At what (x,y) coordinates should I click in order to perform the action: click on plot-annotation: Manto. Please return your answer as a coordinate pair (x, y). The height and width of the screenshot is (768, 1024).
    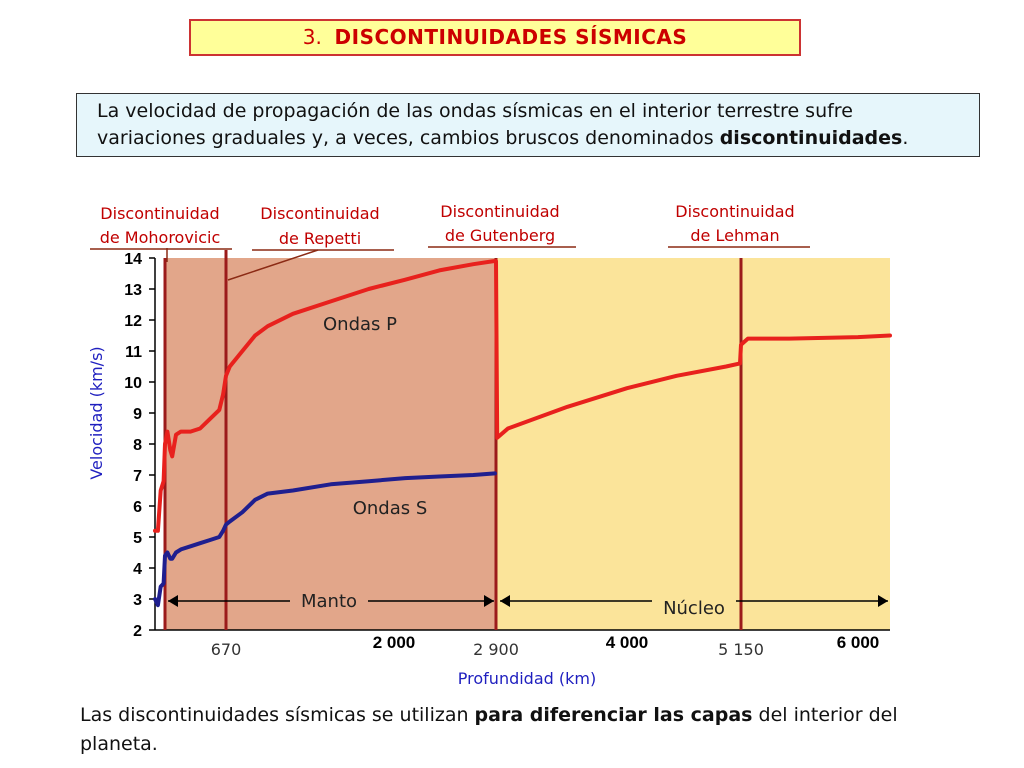
    Looking at the image, I should click on (329, 601).